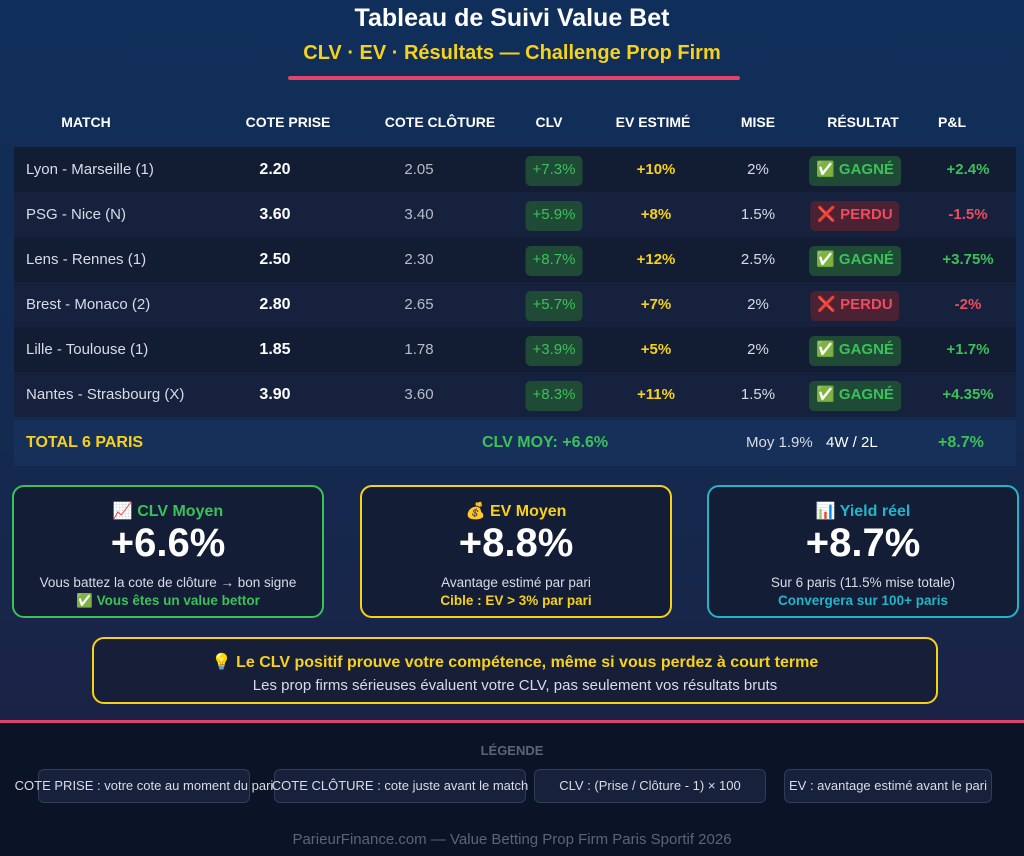 This screenshot has height=856, width=1024. I want to click on column-header: EV ESTIMÉ, so click(653, 122).